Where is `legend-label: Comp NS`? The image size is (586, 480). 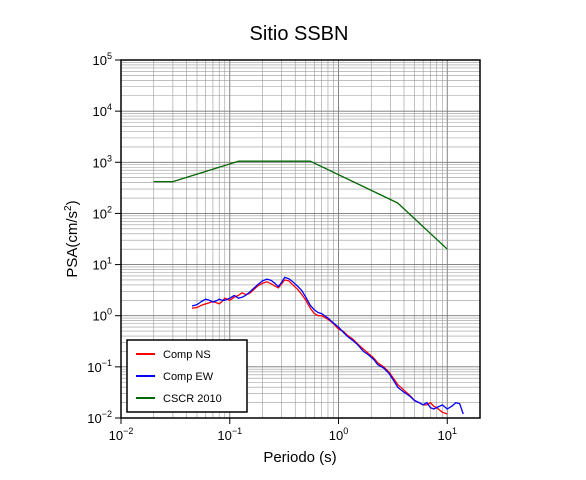
legend-label: Comp NS is located at coordinates (187, 355).